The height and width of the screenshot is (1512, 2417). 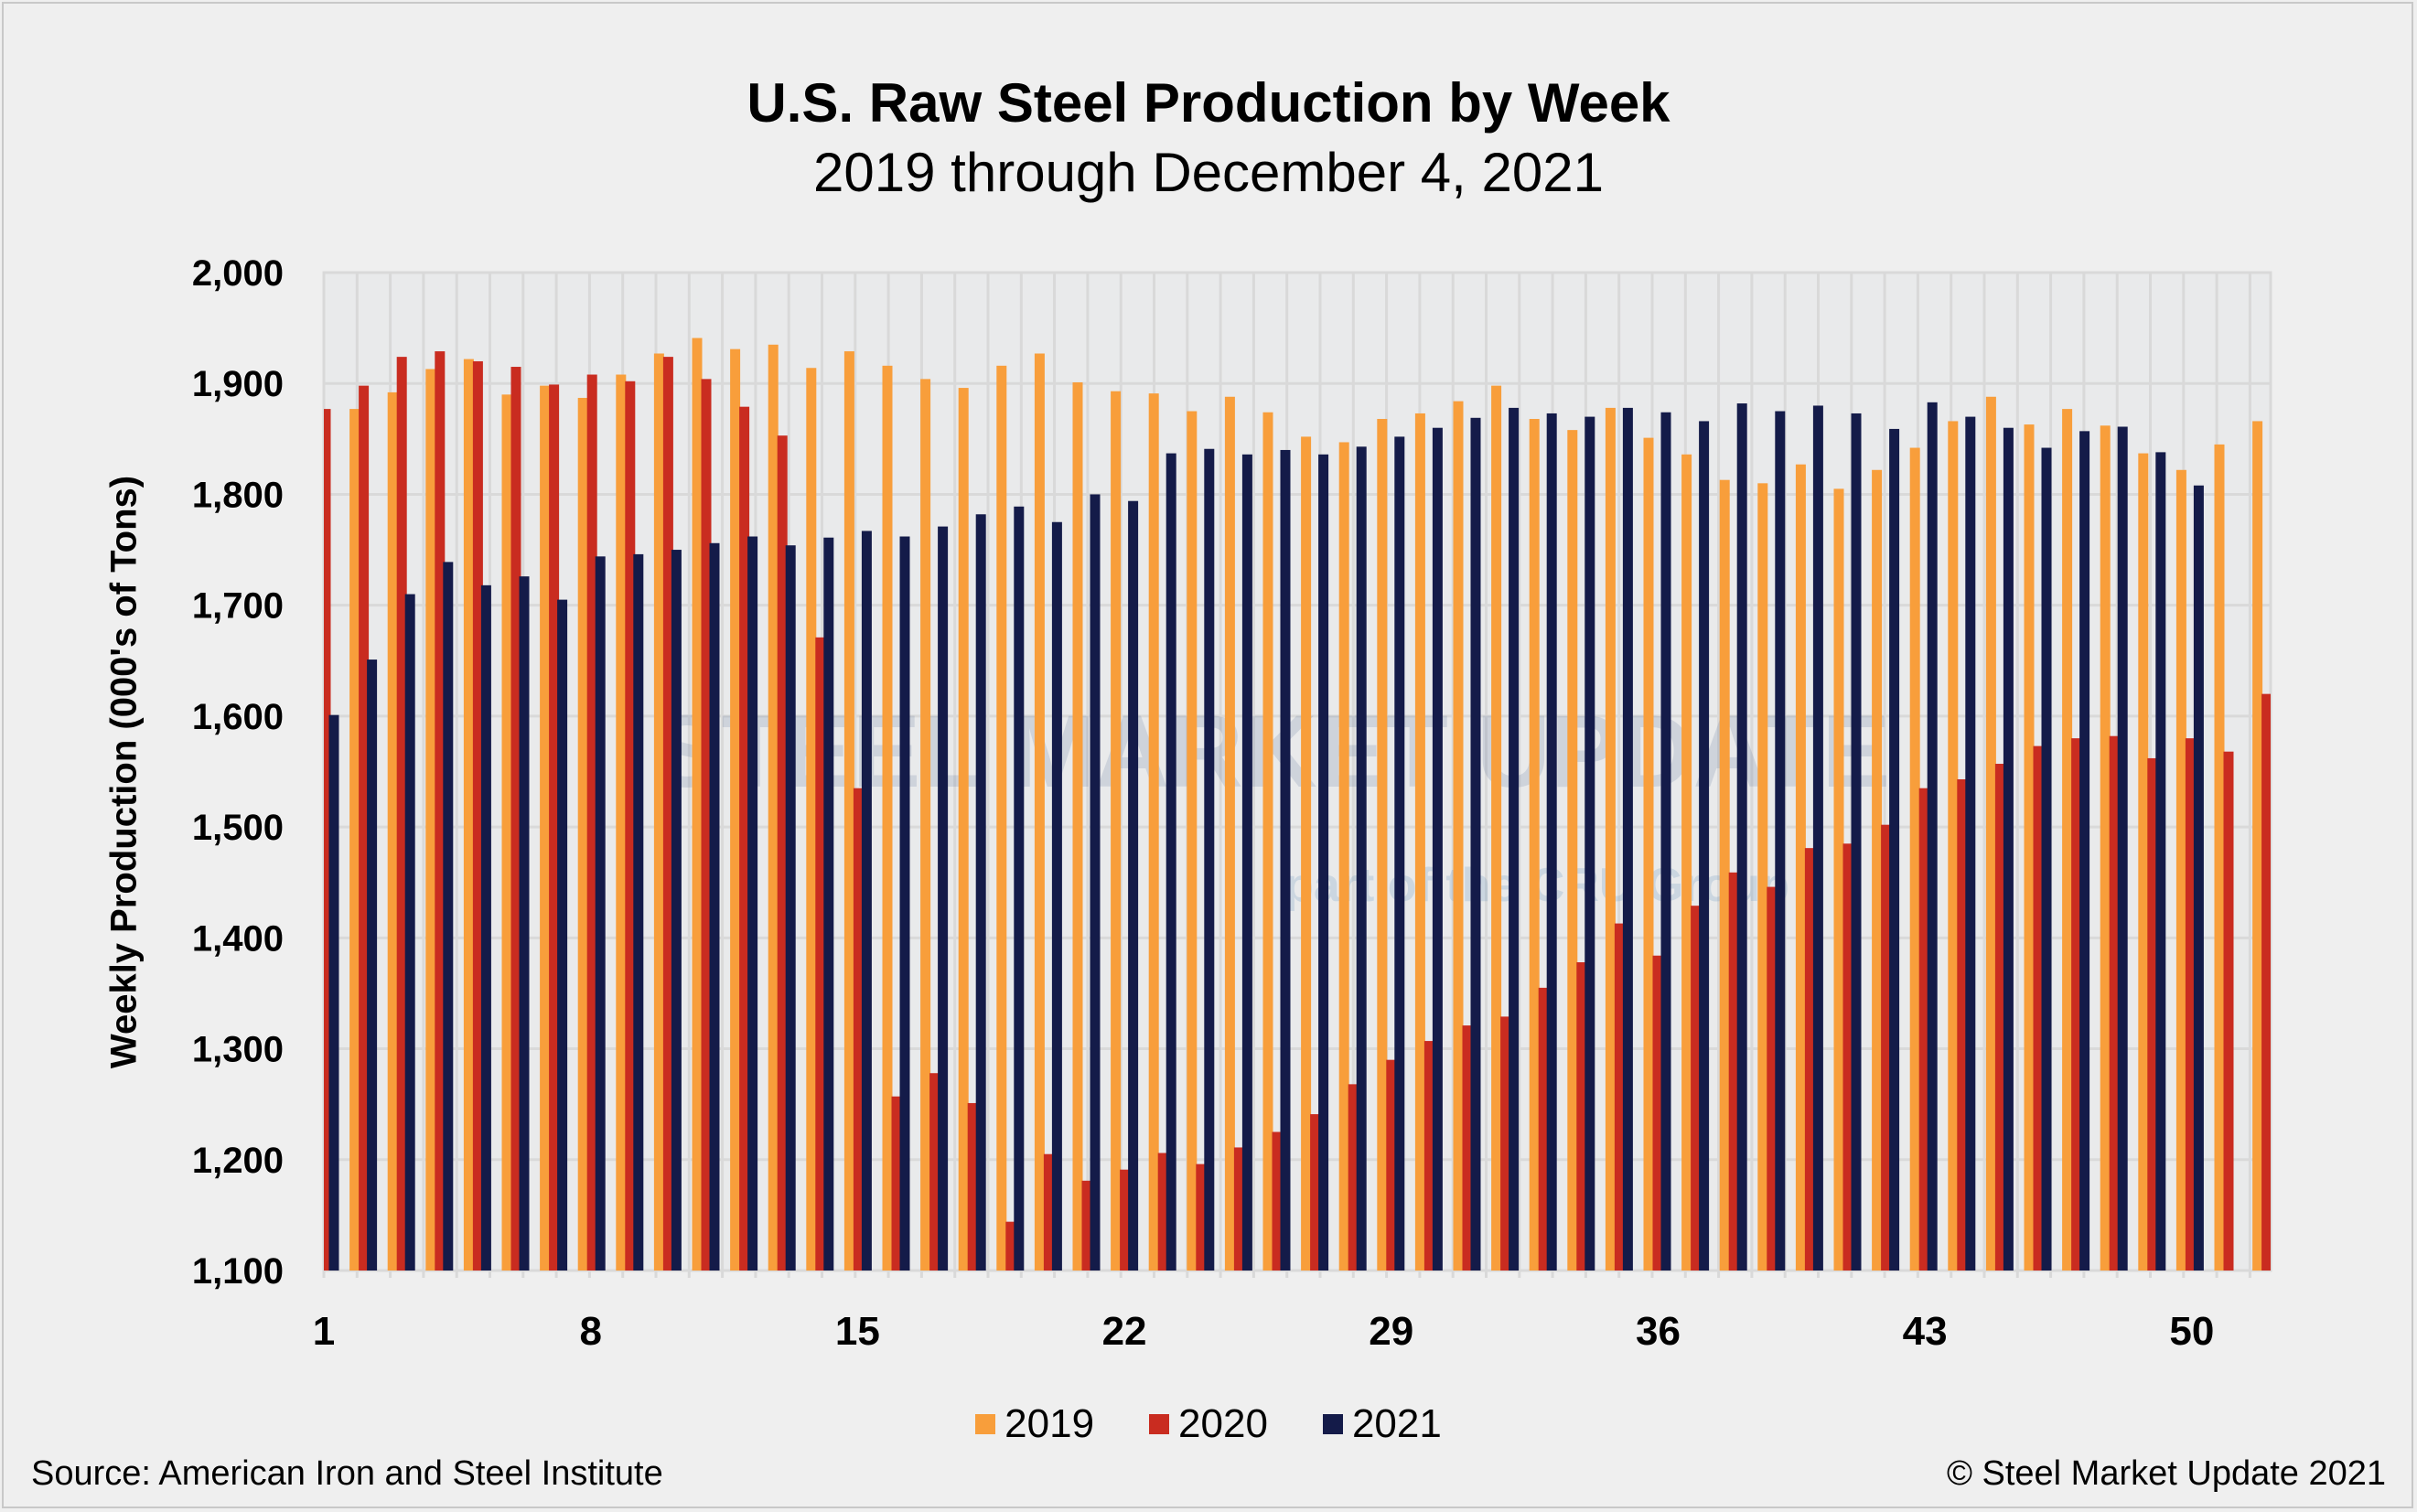 I want to click on chart-subtitle: 2019 through December 4, 2021, so click(x=1208, y=172).